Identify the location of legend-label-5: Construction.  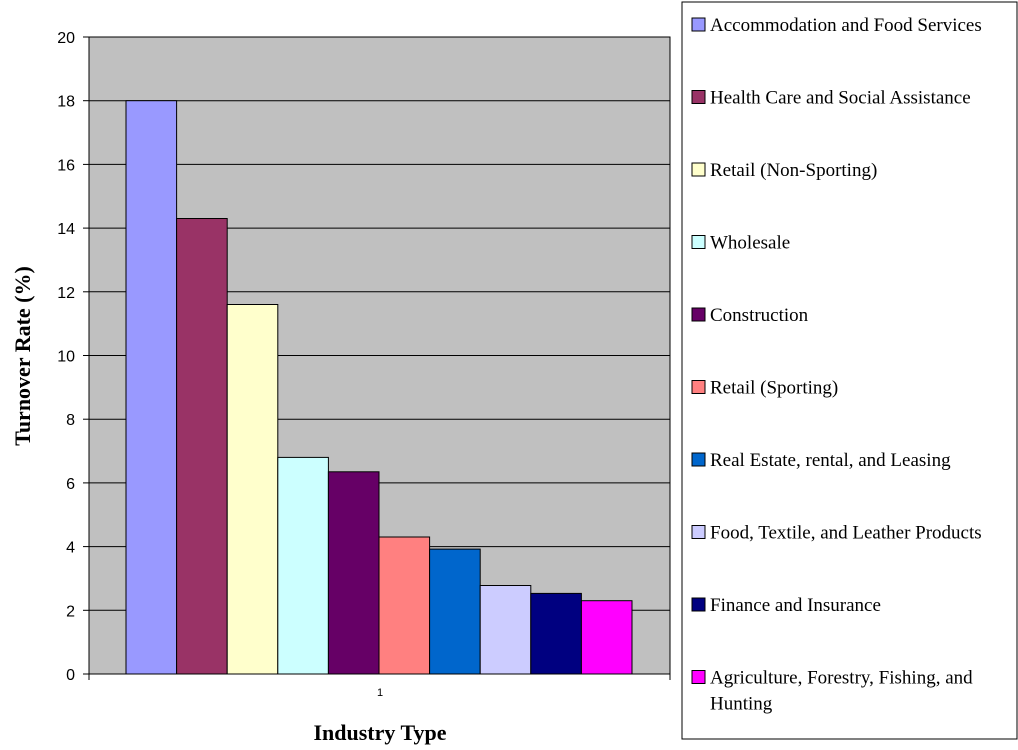
(759, 315).